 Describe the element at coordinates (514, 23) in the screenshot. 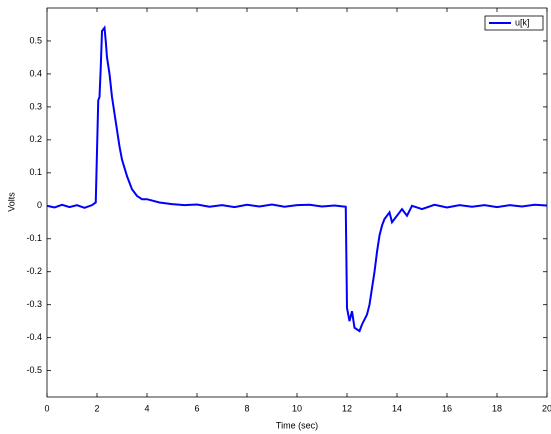

I see `legend-box` at that location.